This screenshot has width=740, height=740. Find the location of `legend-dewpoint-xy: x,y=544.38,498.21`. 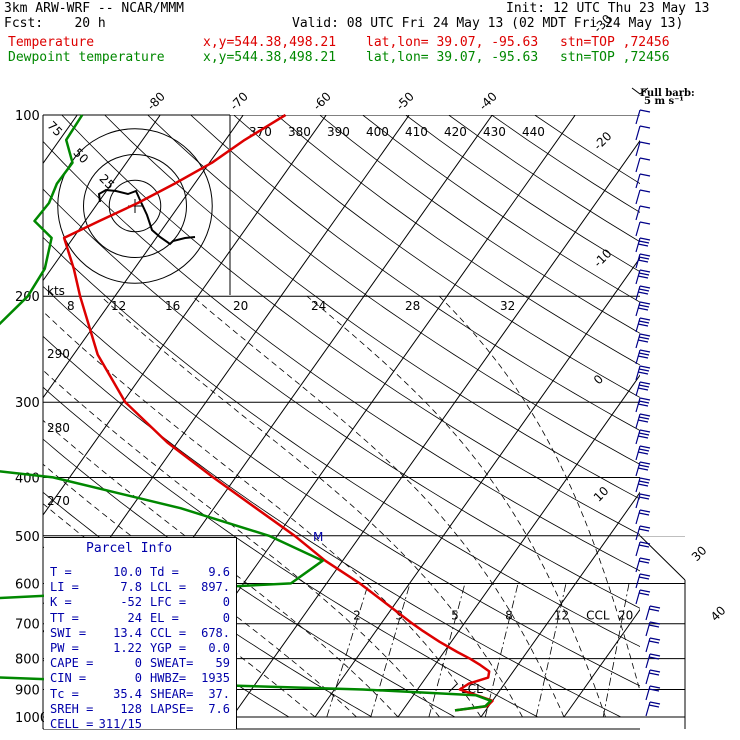

legend-dewpoint-xy: x,y=544.38,498.21 is located at coordinates (270, 57).